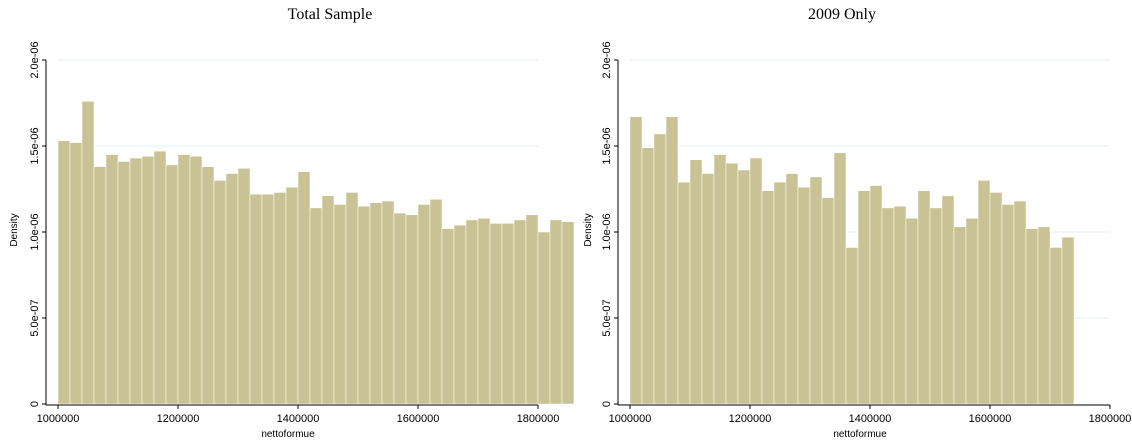 The height and width of the screenshot is (445, 1132). What do you see at coordinates (178, 419) in the screenshot?
I see `total-sample-x-tick-label: 1200000` at bounding box center [178, 419].